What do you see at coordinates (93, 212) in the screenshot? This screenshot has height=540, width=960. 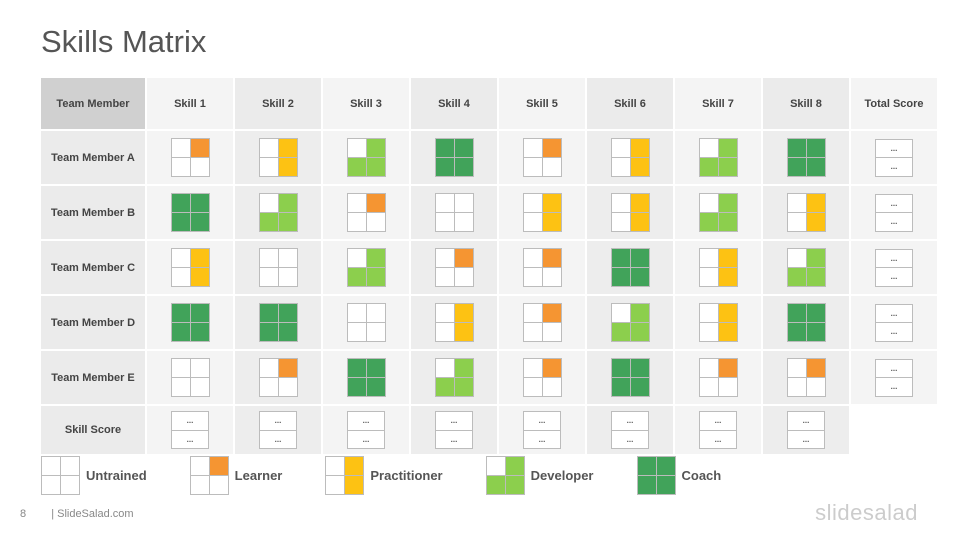 I see `row-label: Team Member B` at bounding box center [93, 212].